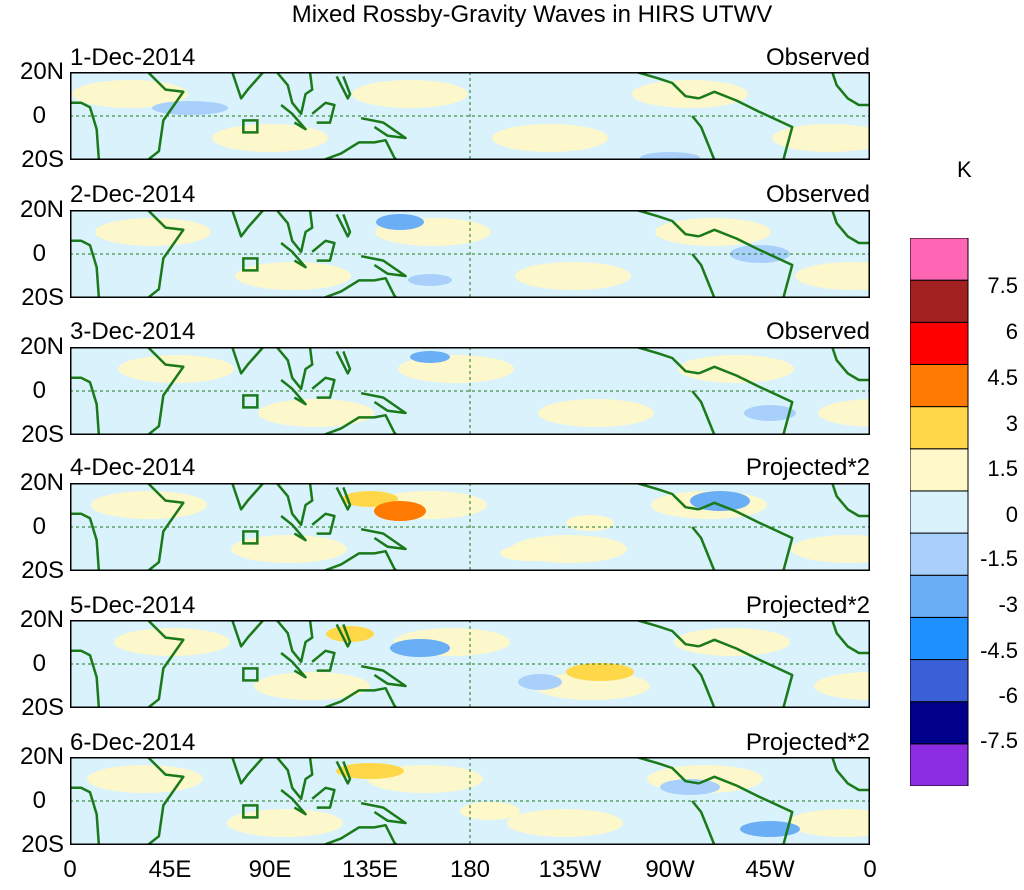 This screenshot has width=1024, height=890. What do you see at coordinates (1002, 285) in the screenshot?
I see `colorbar-label-7-5: 7.5` at bounding box center [1002, 285].